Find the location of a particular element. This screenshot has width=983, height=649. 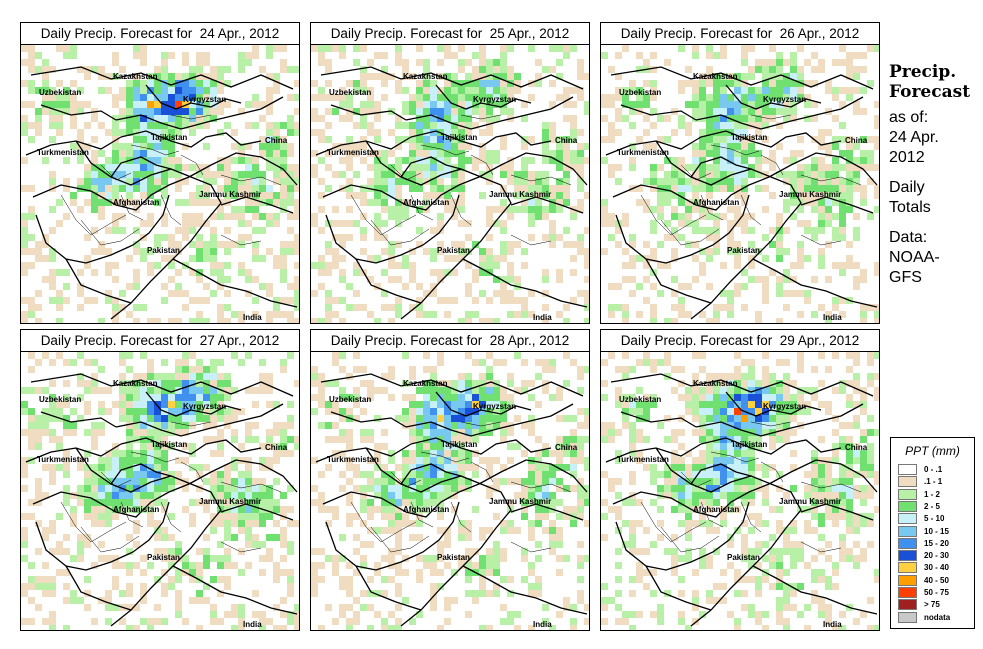

country-borders is located at coordinates (161, 193).